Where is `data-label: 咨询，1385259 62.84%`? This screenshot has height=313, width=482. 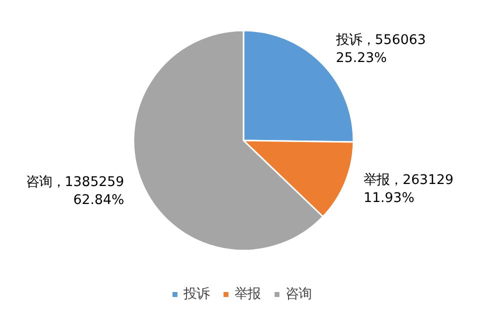 data-label: 咨询，1385259 62.84% is located at coordinates (75, 191).